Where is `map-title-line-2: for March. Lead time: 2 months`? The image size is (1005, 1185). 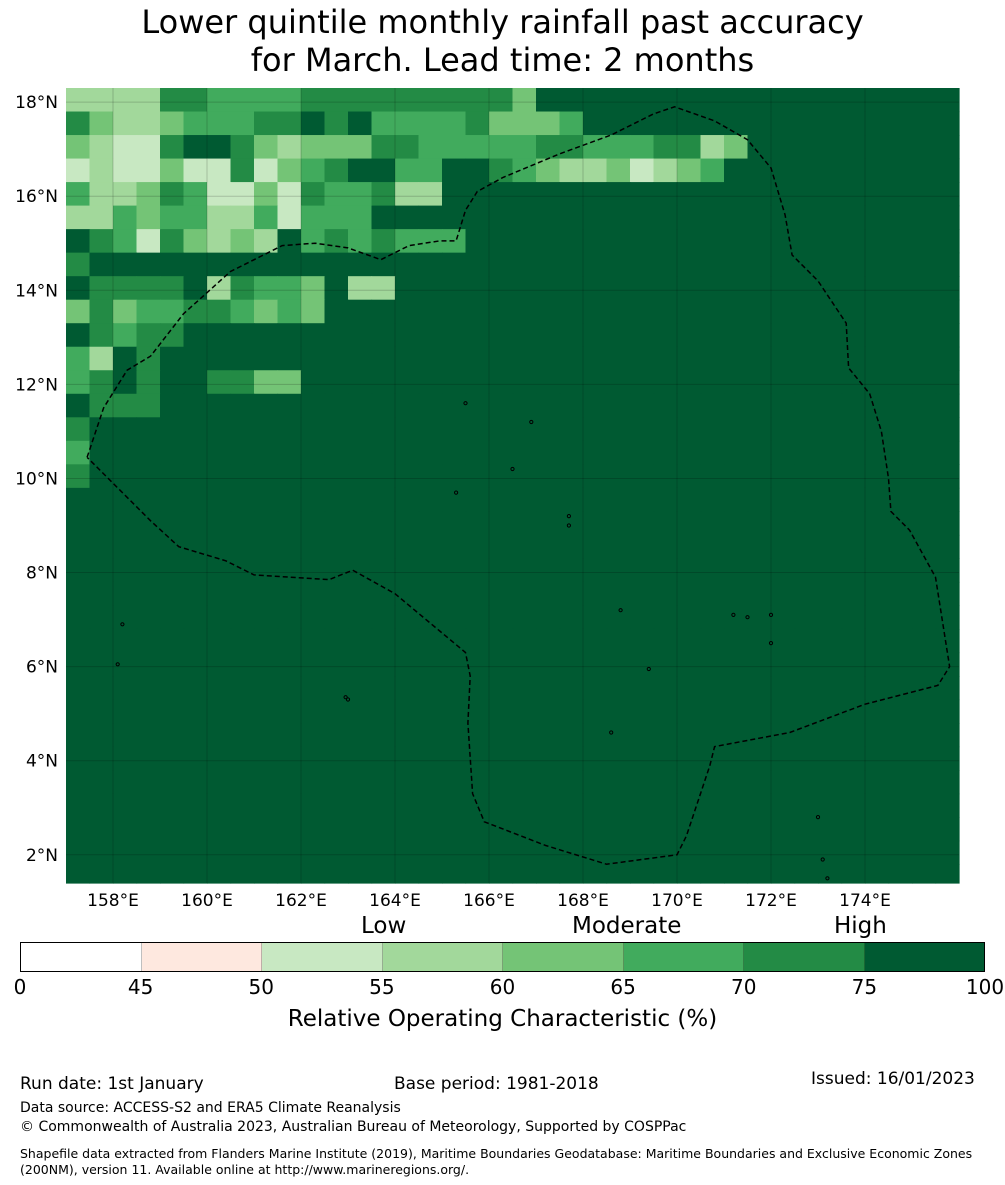 map-title-line-2: for March. Lead time: 2 months is located at coordinates (502, 60).